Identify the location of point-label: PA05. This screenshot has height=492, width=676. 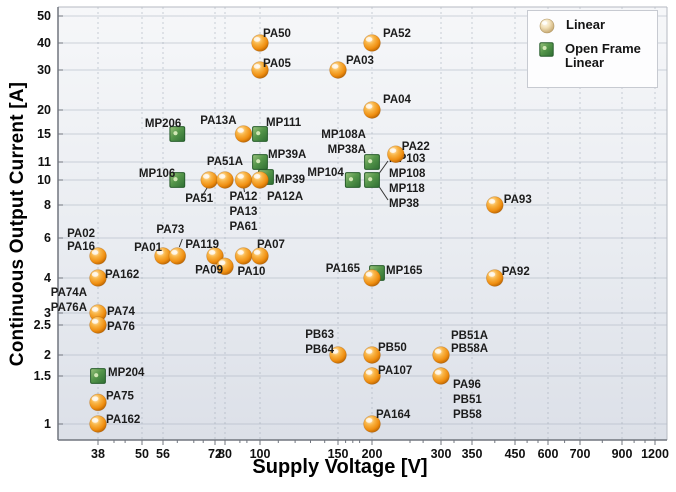
(277, 64).